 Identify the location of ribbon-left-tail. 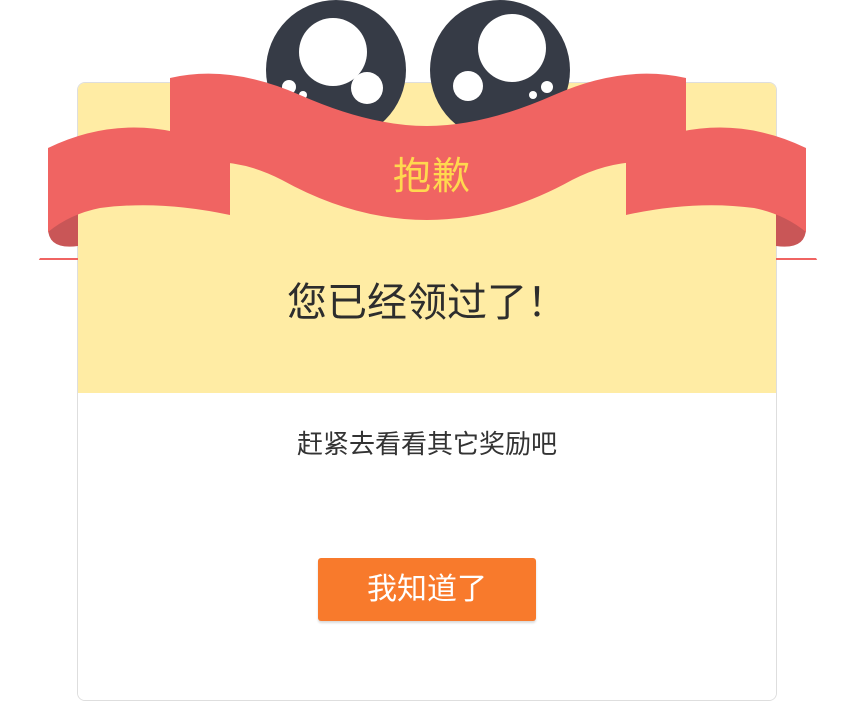
(58, 259).